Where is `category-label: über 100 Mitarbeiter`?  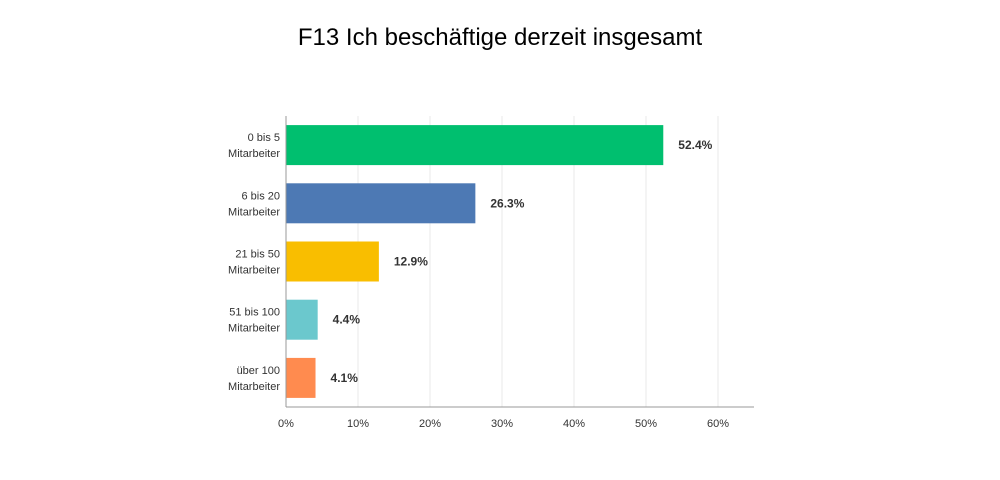
category-label: über 100 Mitarbeiter is located at coordinates (254, 379).